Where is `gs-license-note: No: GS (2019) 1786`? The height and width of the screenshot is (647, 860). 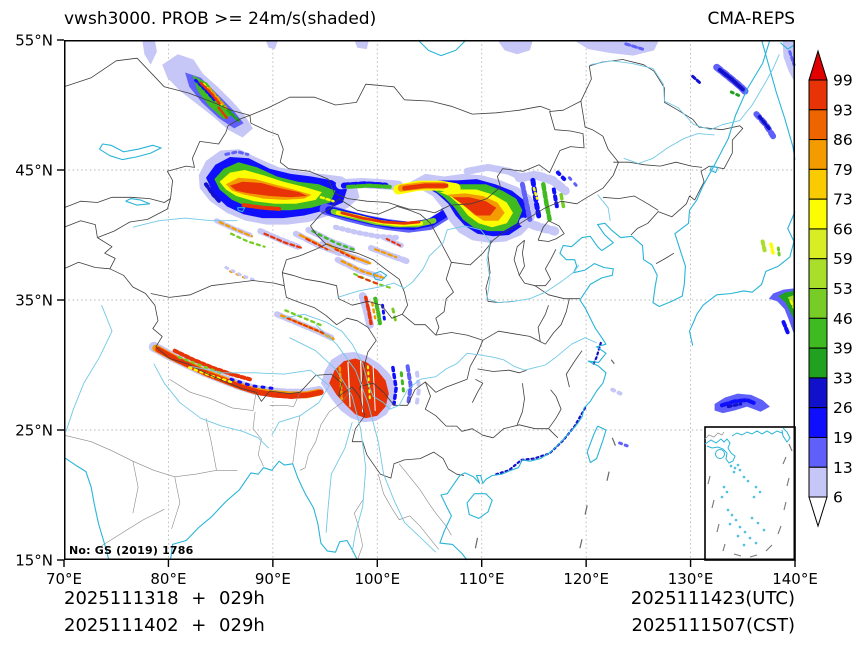 gs-license-note: No: GS (2019) 1786 is located at coordinates (131, 550).